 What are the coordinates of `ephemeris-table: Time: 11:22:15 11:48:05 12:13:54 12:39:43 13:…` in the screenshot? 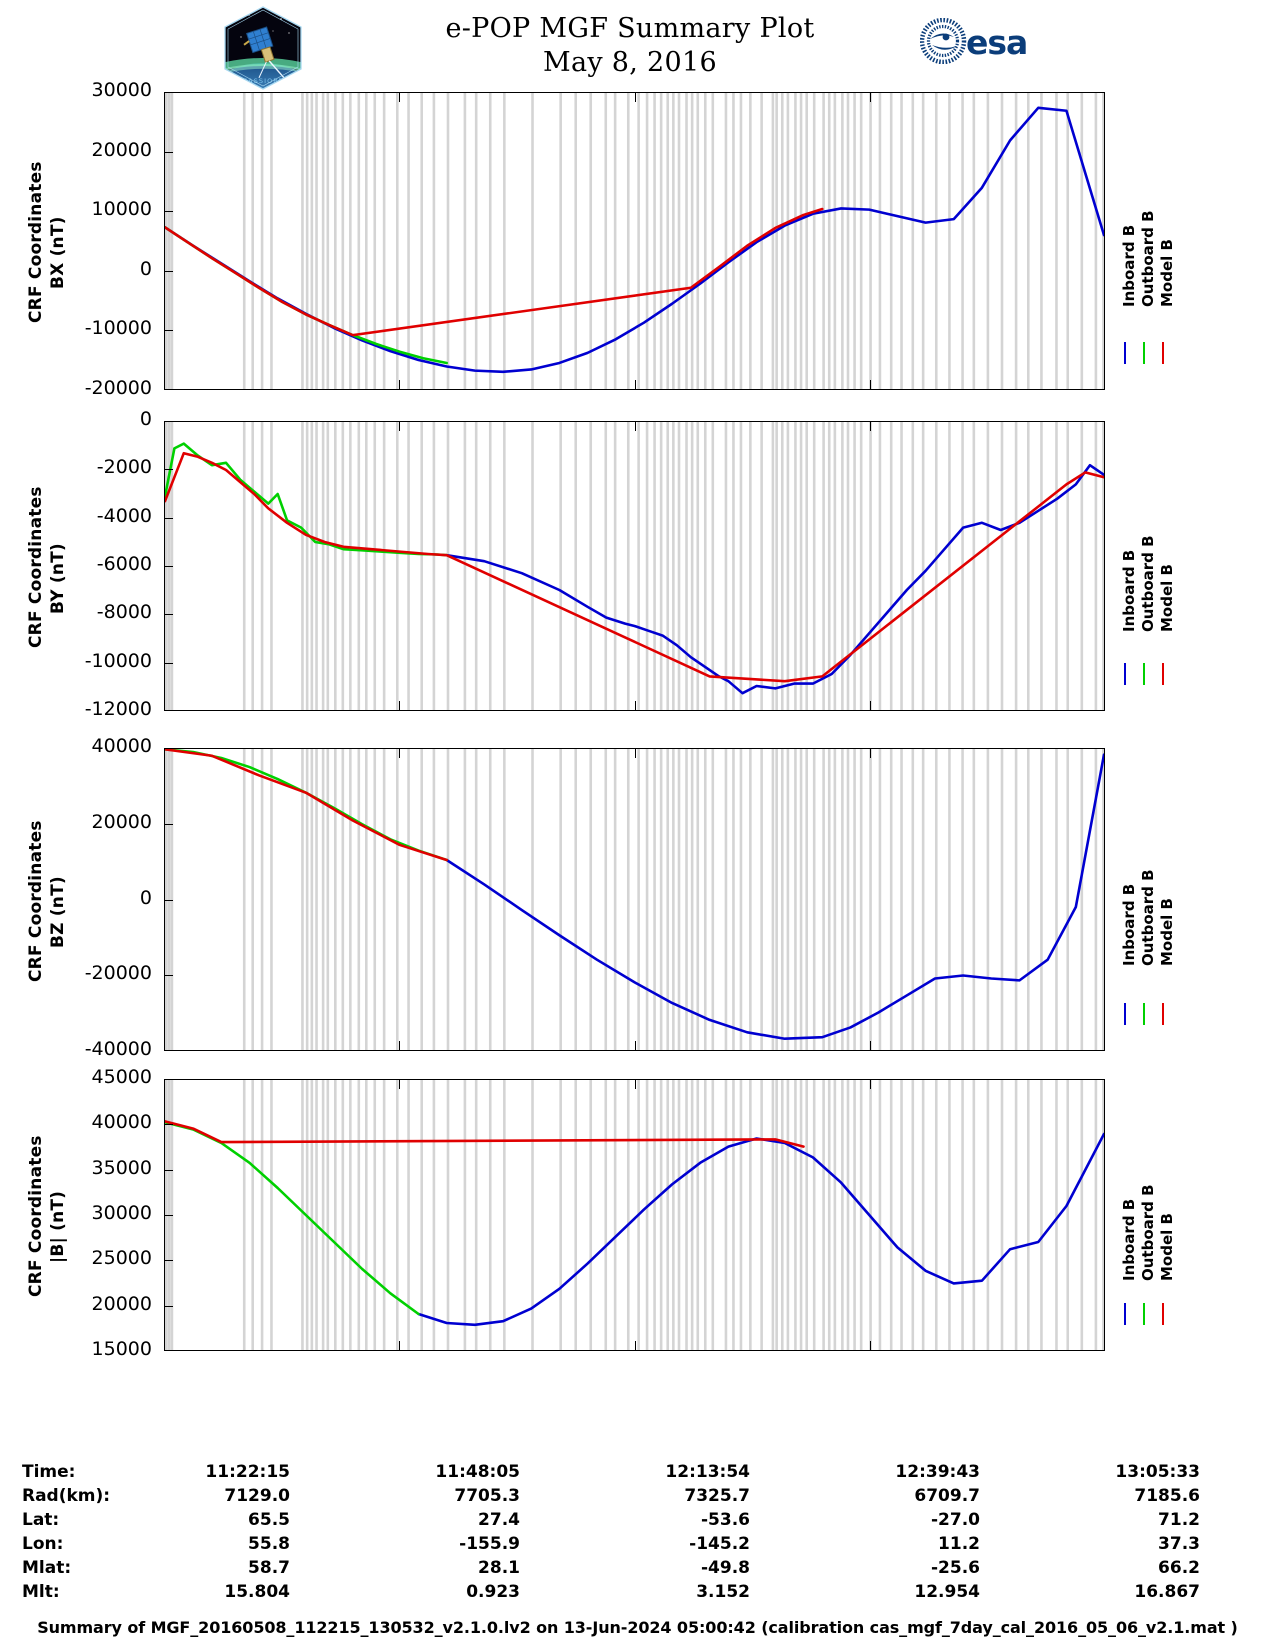 It's located at (637, 1534).